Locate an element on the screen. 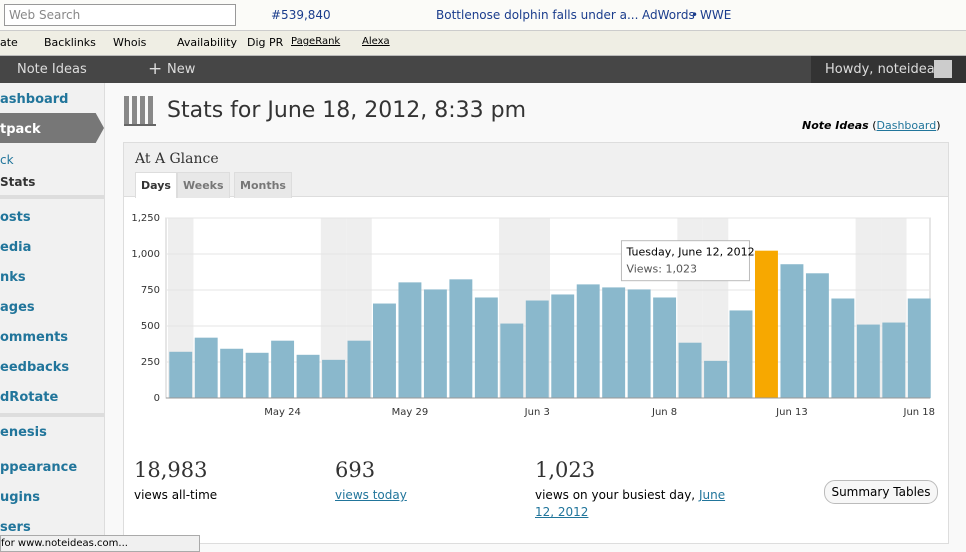 The image size is (966, 552). selected-item-bg is located at coordinates (52, 128).